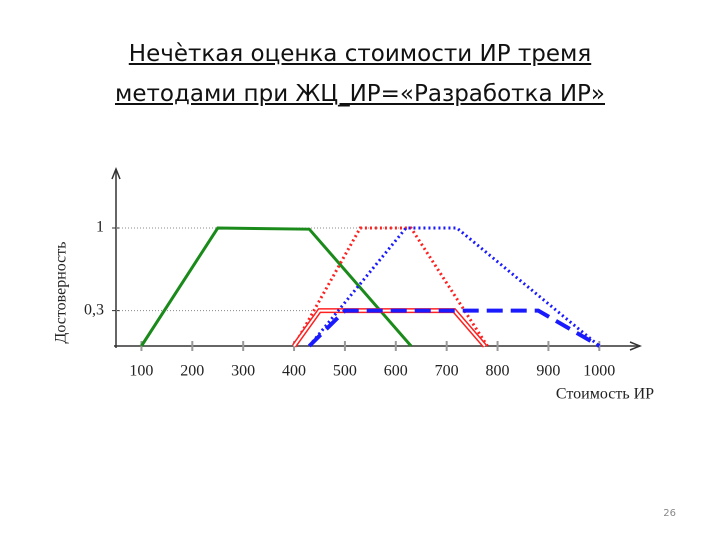 The image size is (720, 540). Describe the element at coordinates (669, 513) in the screenshot. I see `page-number: 26` at that location.